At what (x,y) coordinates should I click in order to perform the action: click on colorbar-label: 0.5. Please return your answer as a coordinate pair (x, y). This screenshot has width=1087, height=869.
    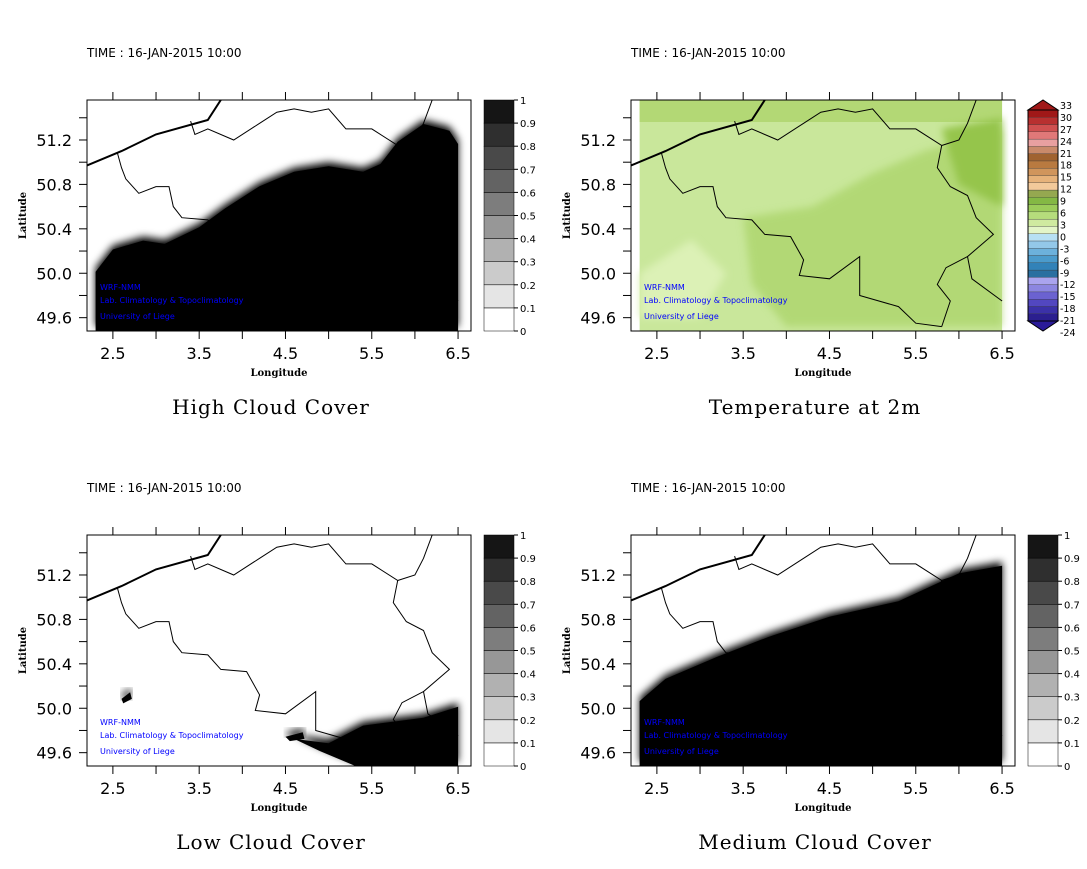
    Looking at the image, I should click on (1072, 652).